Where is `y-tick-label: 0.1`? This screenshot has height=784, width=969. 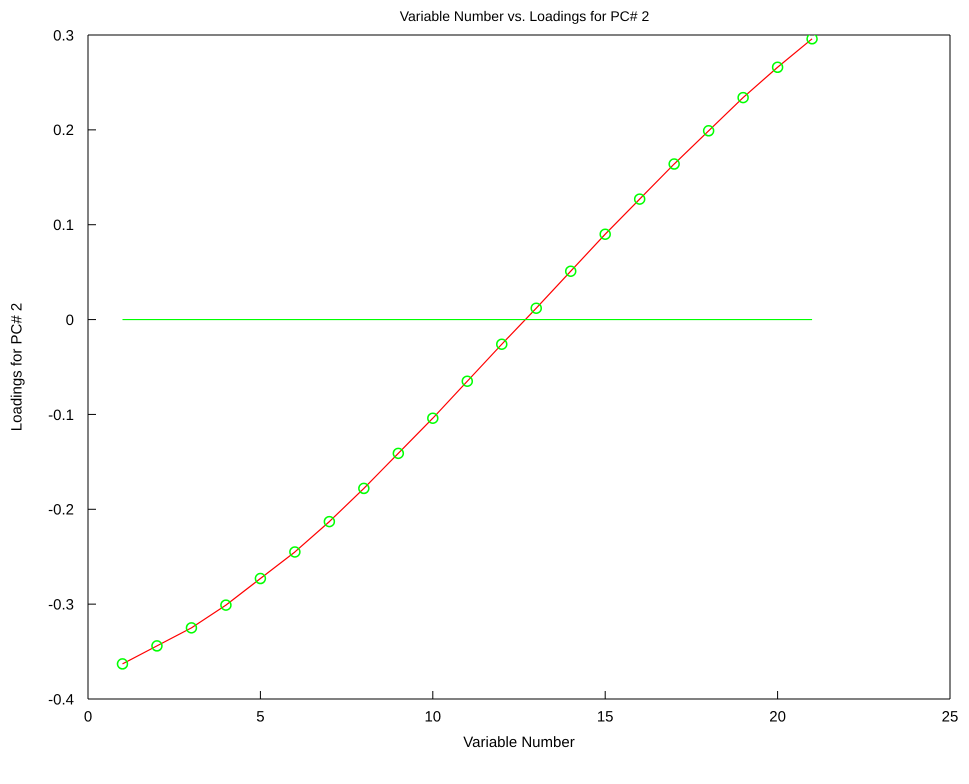
y-tick-label: 0.1 is located at coordinates (63, 225).